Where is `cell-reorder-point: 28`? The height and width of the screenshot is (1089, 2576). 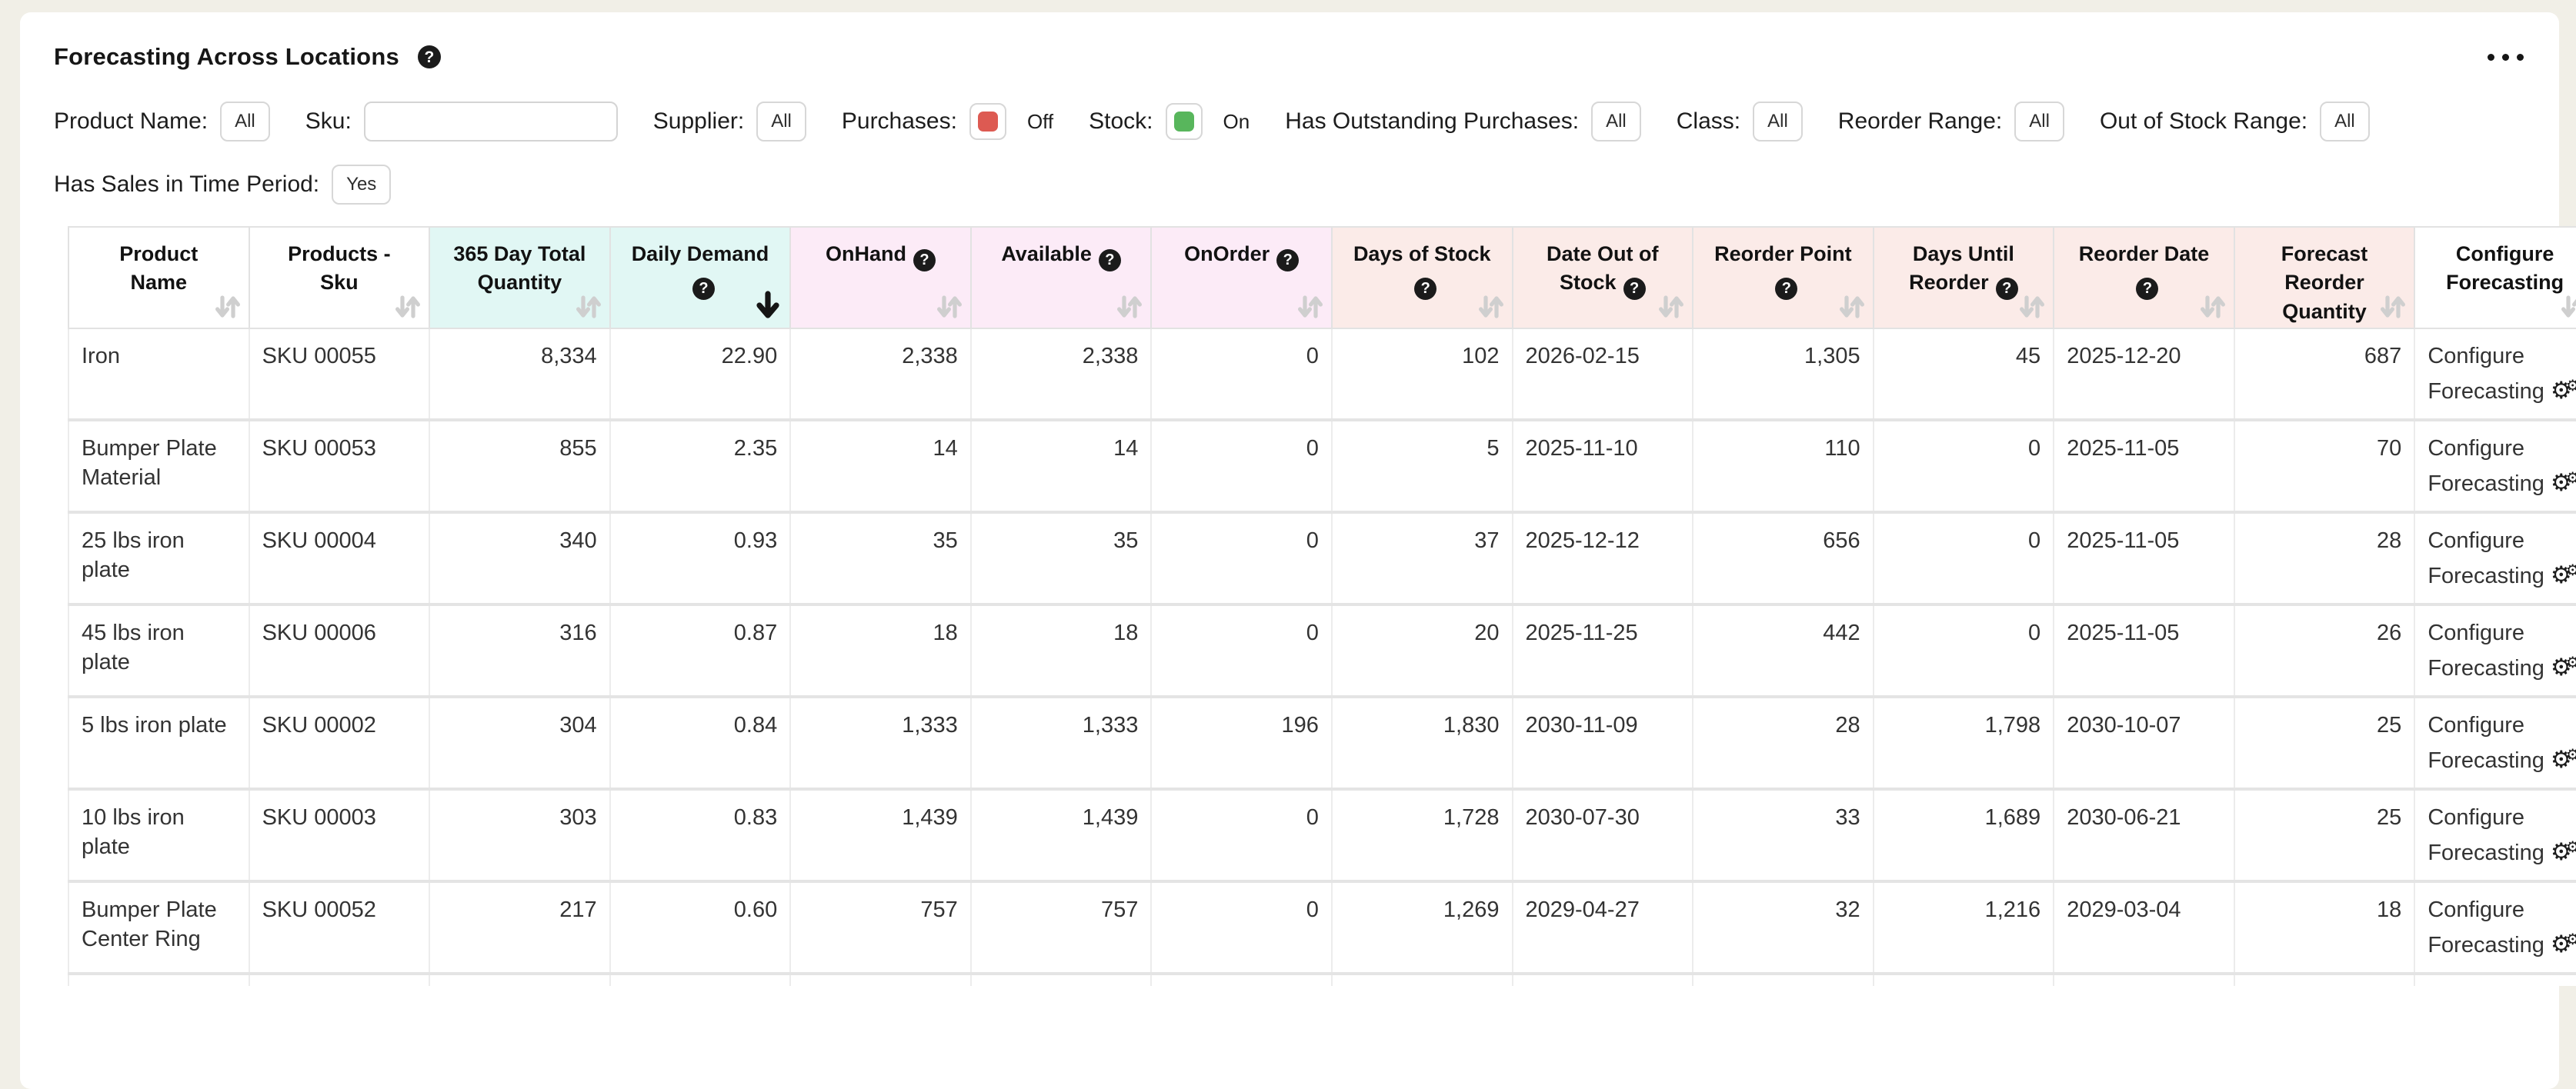
cell-reorder-point: 28 is located at coordinates (1783, 744).